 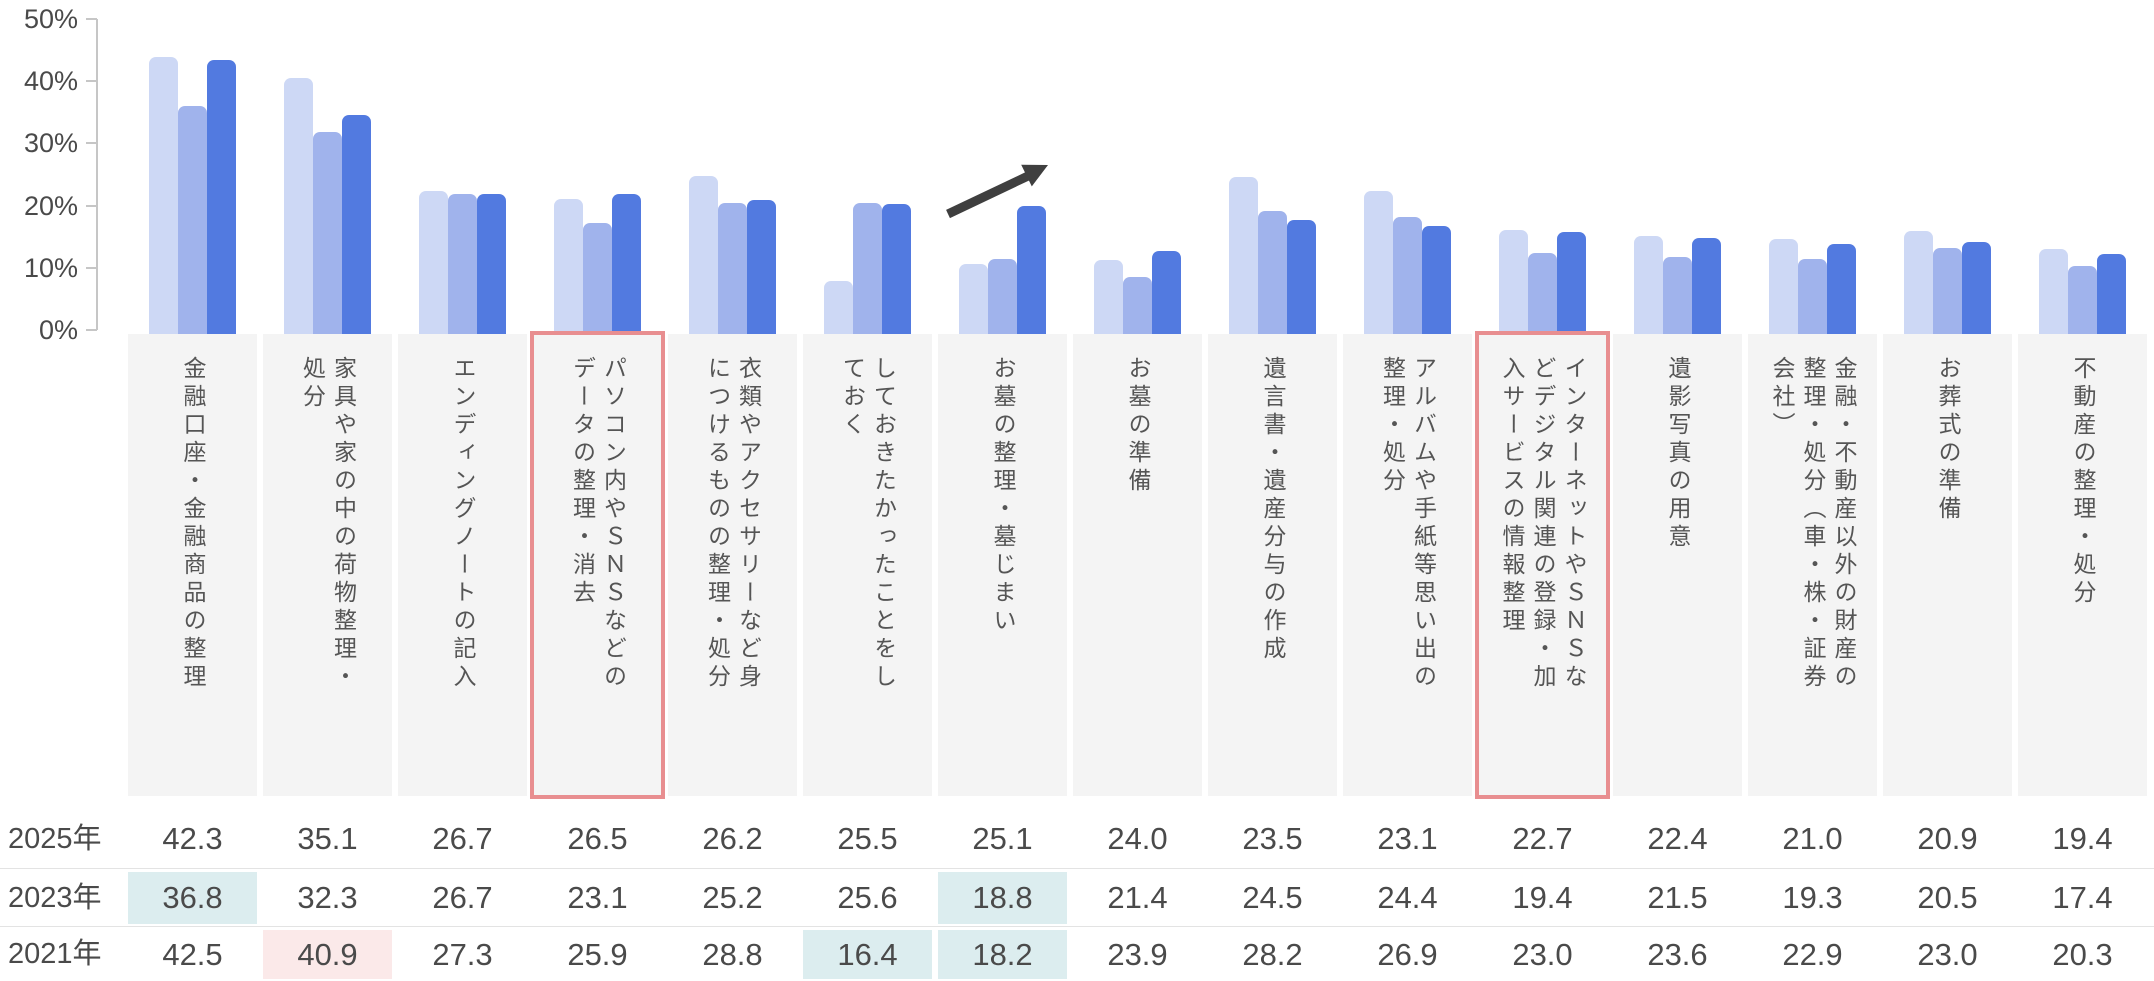 What do you see at coordinates (598, 524) in the screenshot?
I see `category-label: パソコン内やＳＮＳなどのデータの整理・消去` at bounding box center [598, 524].